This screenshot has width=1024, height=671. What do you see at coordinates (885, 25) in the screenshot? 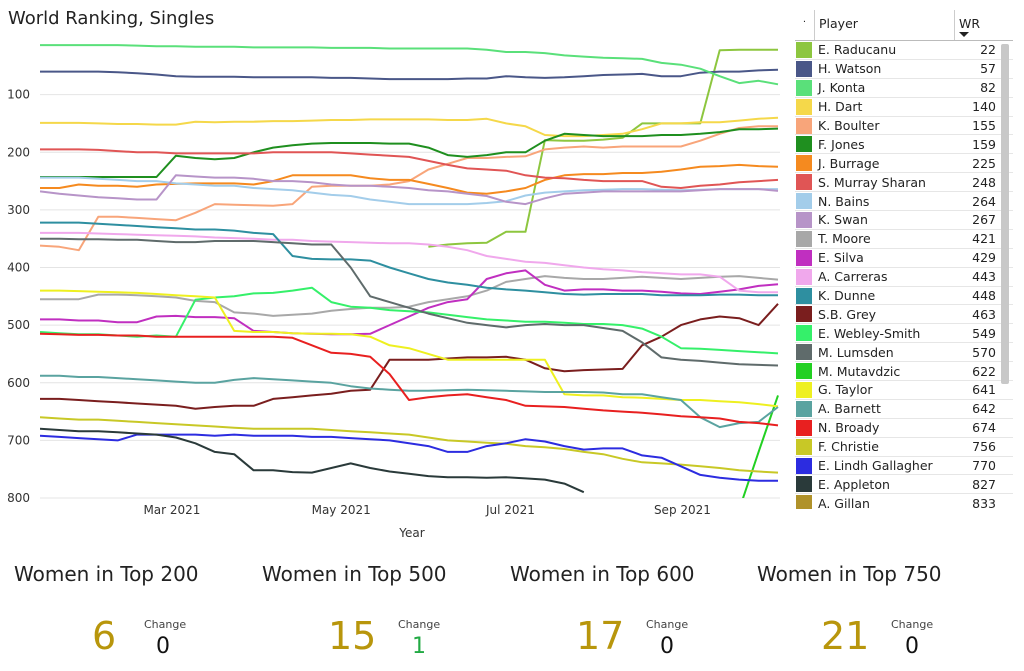
I see `legend-col-player: Player` at bounding box center [885, 25].